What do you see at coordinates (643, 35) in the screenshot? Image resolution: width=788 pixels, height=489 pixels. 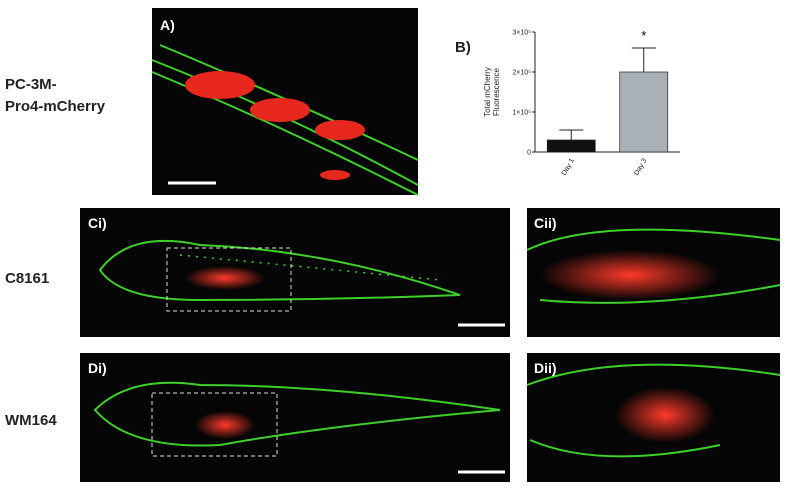 I see `significance: *` at bounding box center [643, 35].